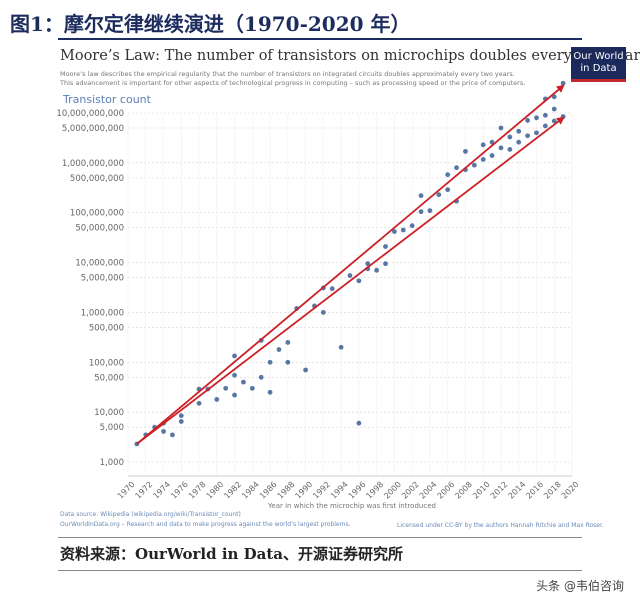  Describe the element at coordinates (463, 490) in the screenshot. I see `x-tick-label: 2008` at that location.